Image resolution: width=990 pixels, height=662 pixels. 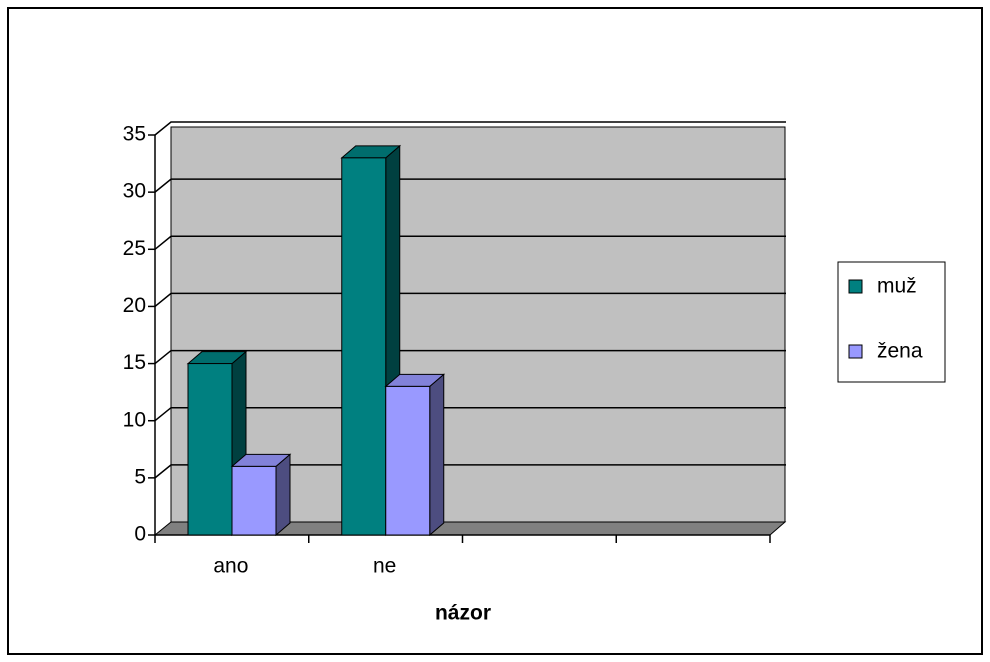 I want to click on y-tick-label: 10, so click(x=134, y=419).